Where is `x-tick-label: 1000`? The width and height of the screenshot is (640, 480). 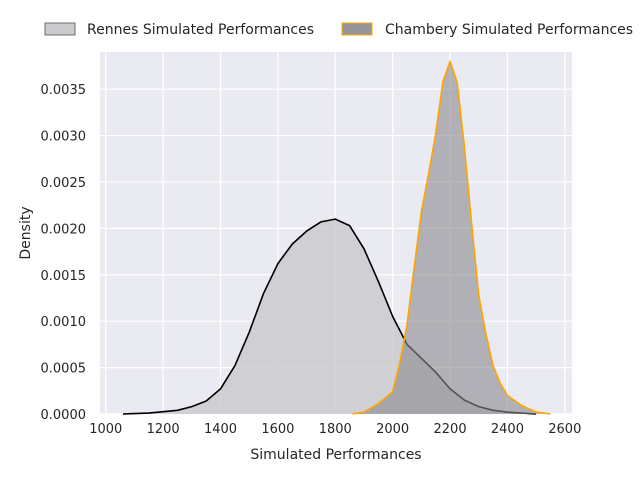
x-tick-label: 1000 is located at coordinates (105, 429).